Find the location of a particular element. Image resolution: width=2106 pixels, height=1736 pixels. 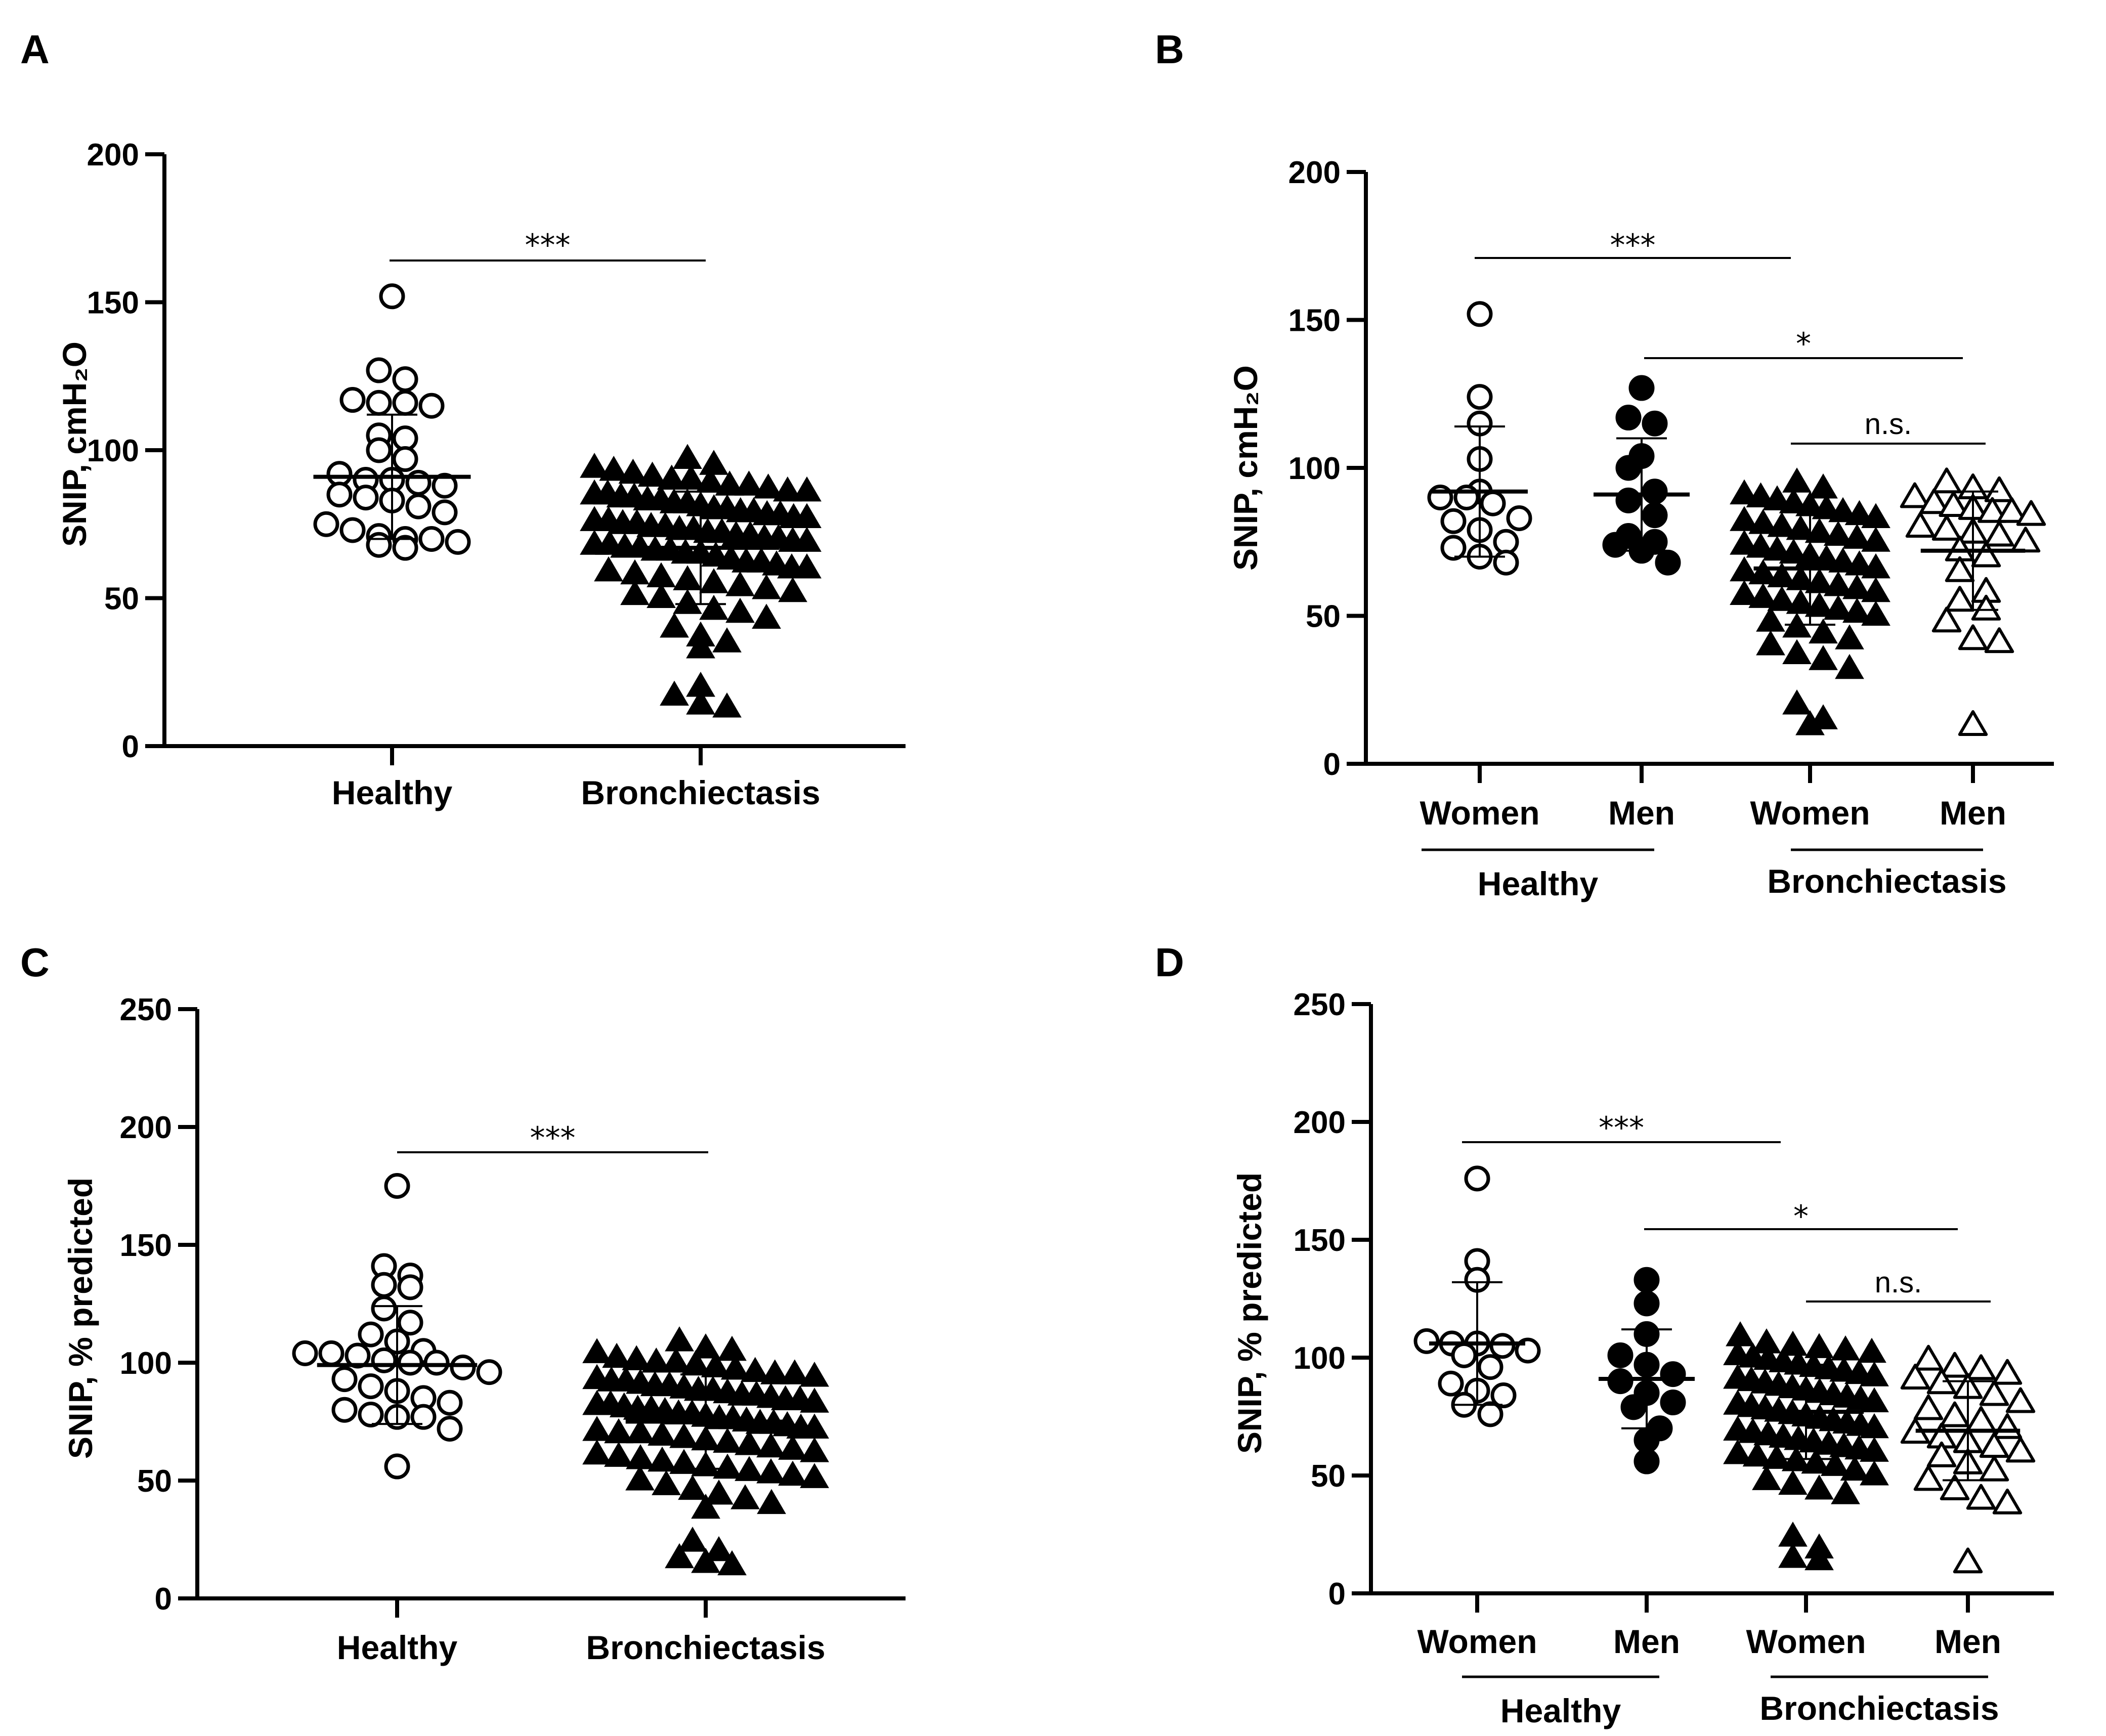

panel-b-y-axis-label: SNIP, cmH₂O is located at coordinates (1245, 468).